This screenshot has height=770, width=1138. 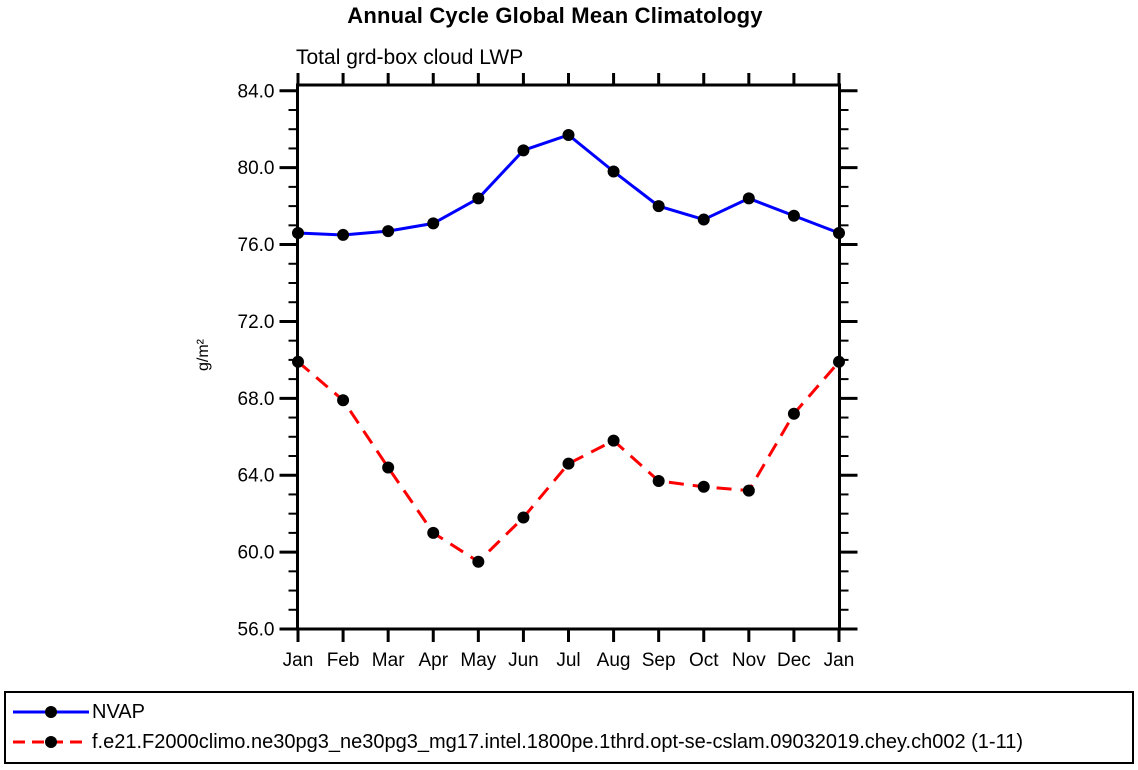 What do you see at coordinates (659, 660) in the screenshot?
I see `x-axis-tick-label: Sep` at bounding box center [659, 660].